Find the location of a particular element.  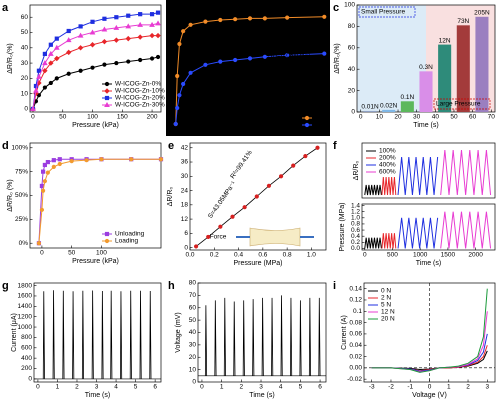

y-tick-label: 0 is located at coordinates (194, 382).